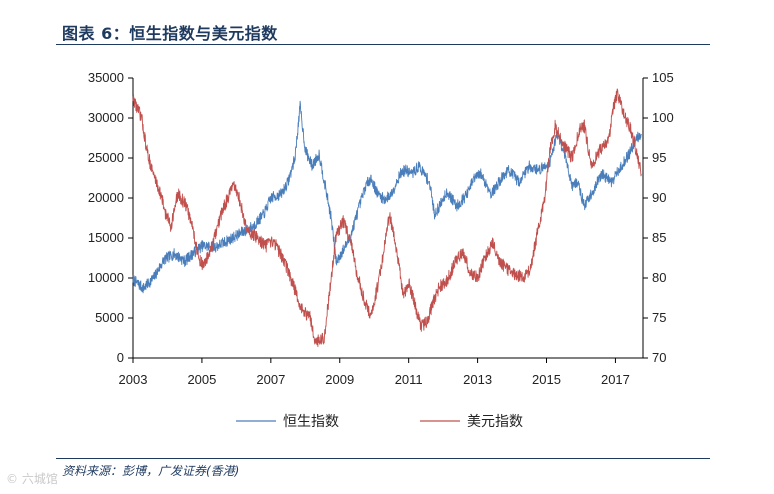 The height and width of the screenshot is (494, 774). What do you see at coordinates (546, 379) in the screenshot?
I see `x-tick-label: 2015` at bounding box center [546, 379].